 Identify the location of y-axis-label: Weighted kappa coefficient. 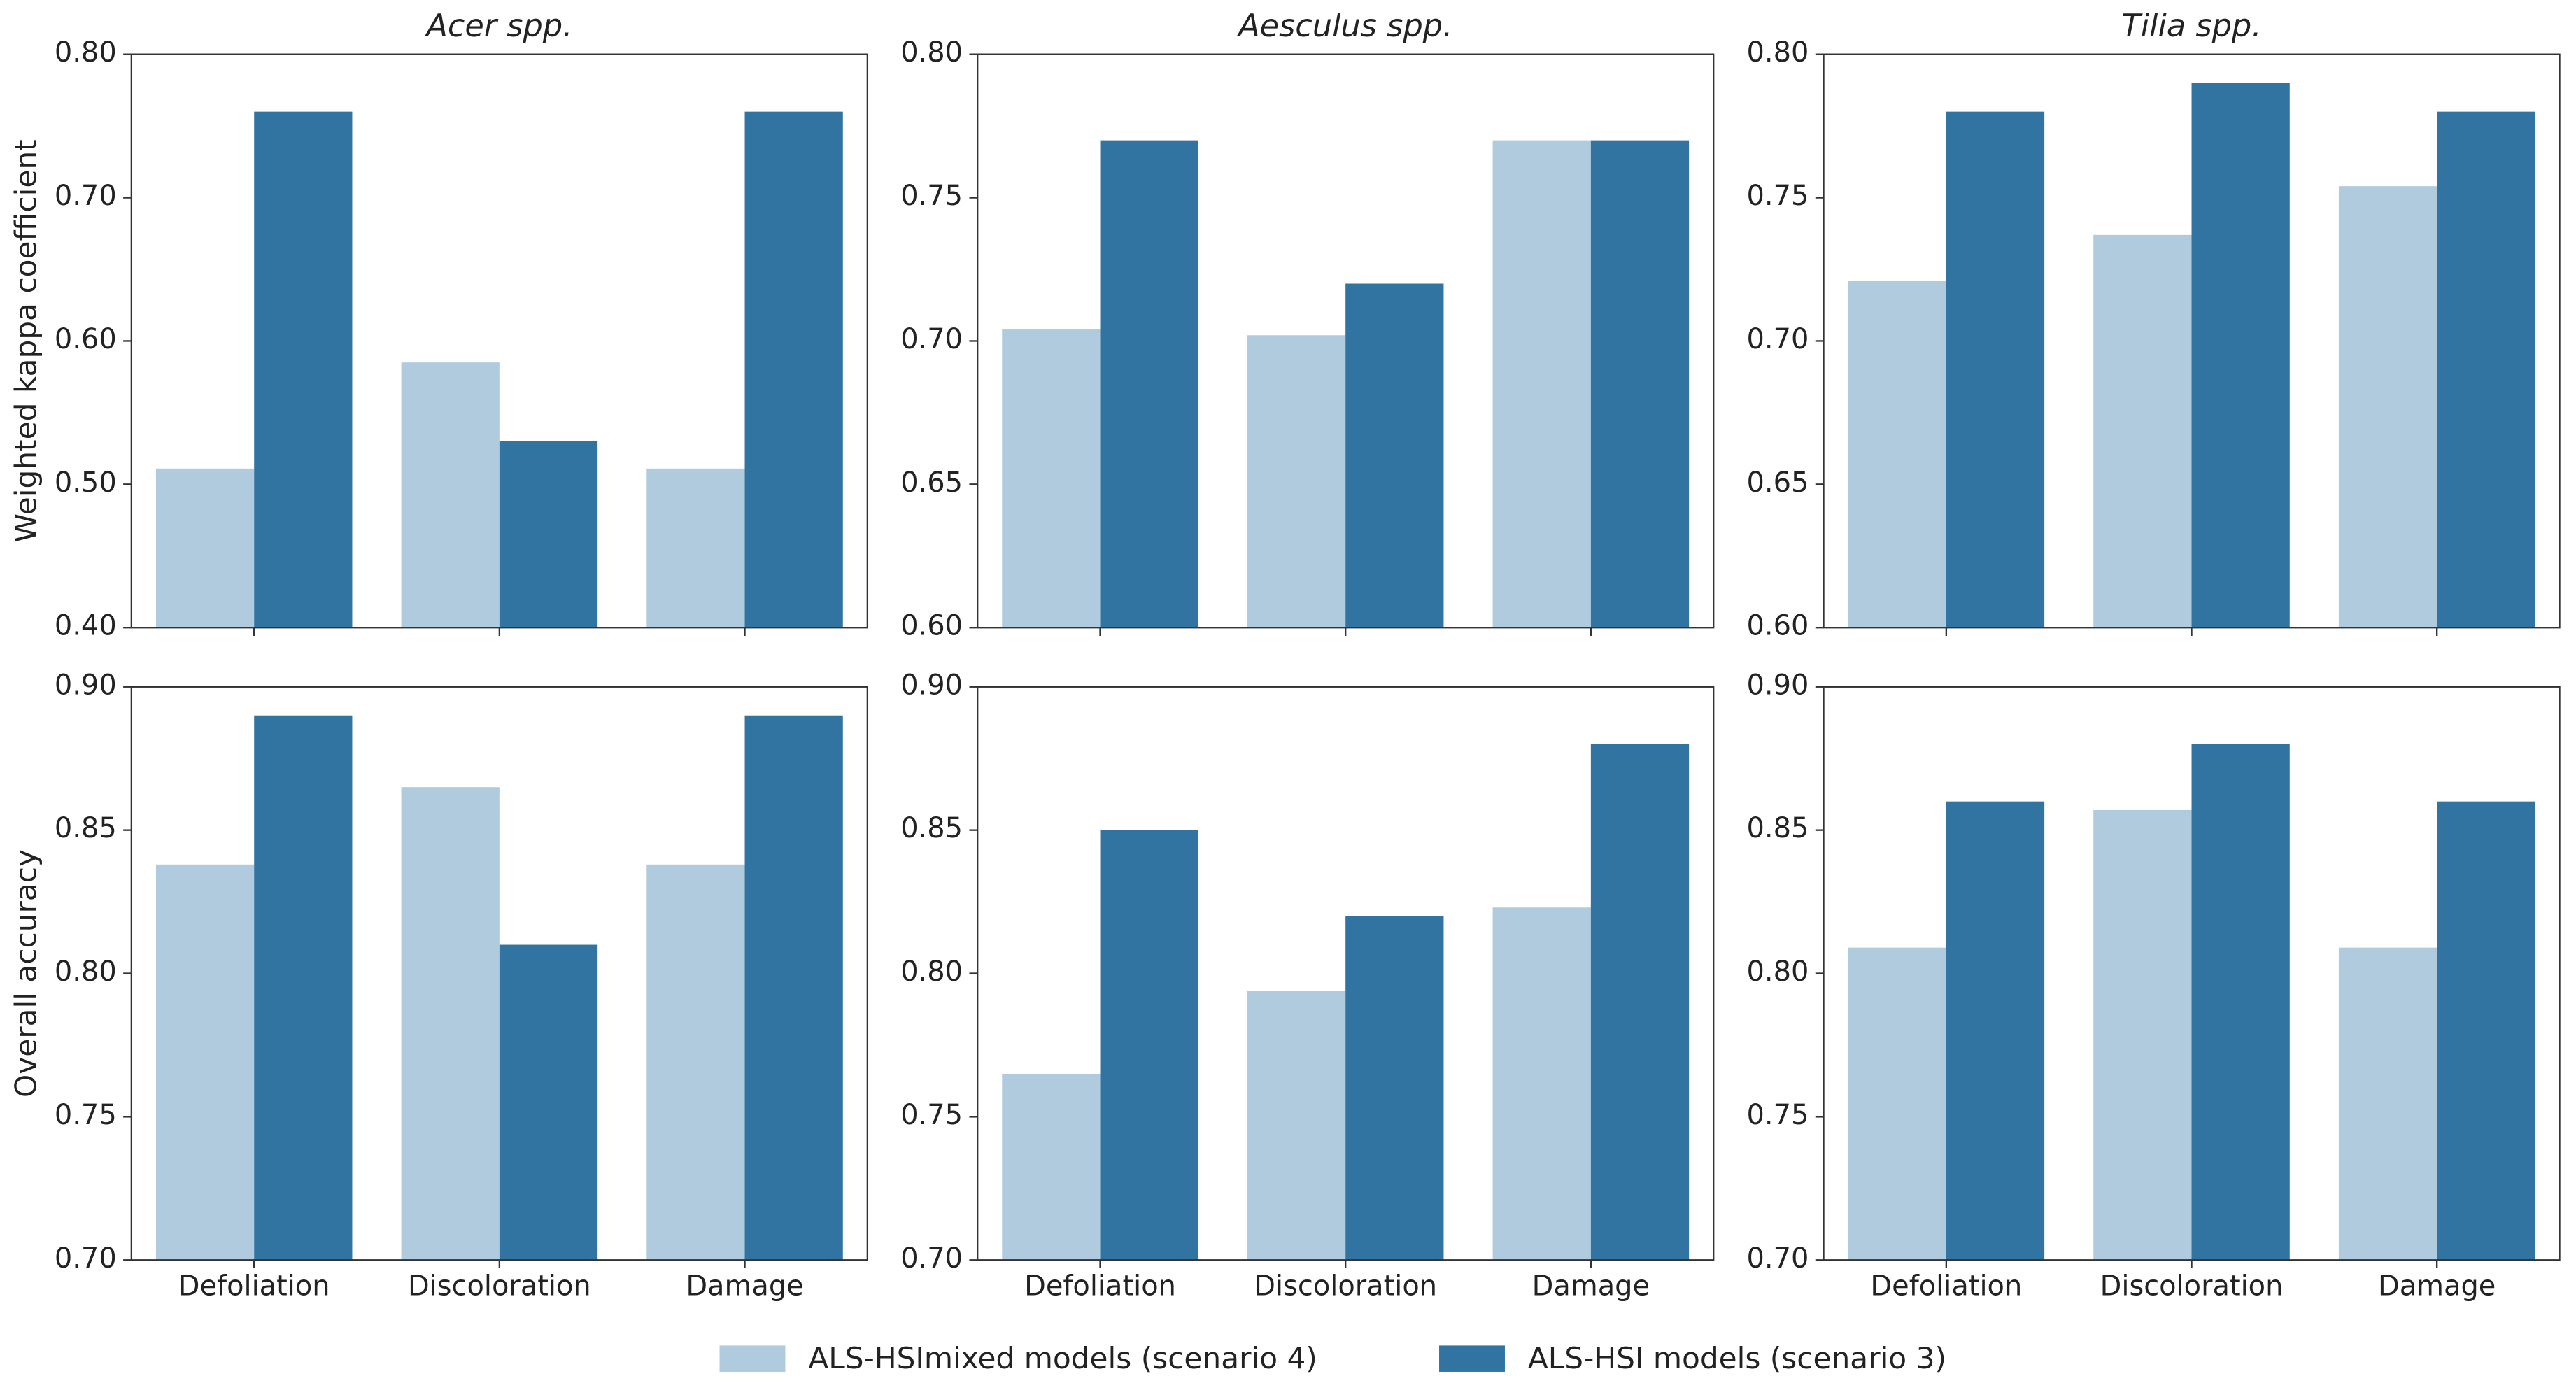
(25, 340).